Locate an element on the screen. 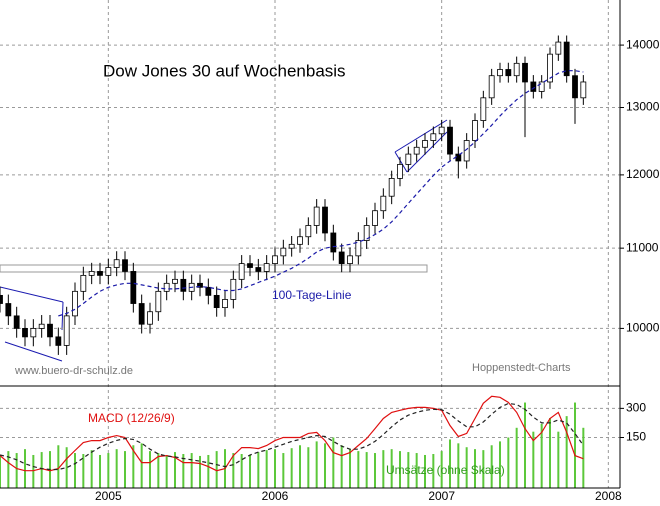 The height and width of the screenshot is (506, 660). chart-title: Dow Jones 30 auf Wochenbasis is located at coordinates (224, 70).